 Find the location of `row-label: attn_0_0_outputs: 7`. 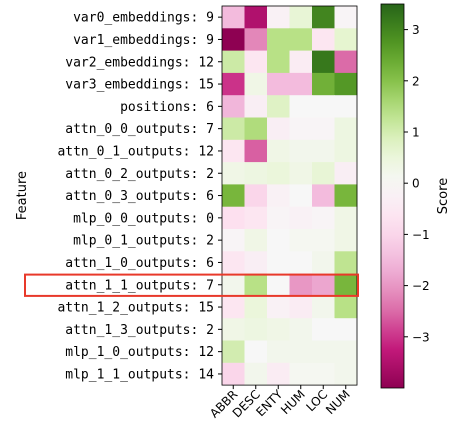

row-label: attn_0_0_outputs: 7 is located at coordinates (139, 129).